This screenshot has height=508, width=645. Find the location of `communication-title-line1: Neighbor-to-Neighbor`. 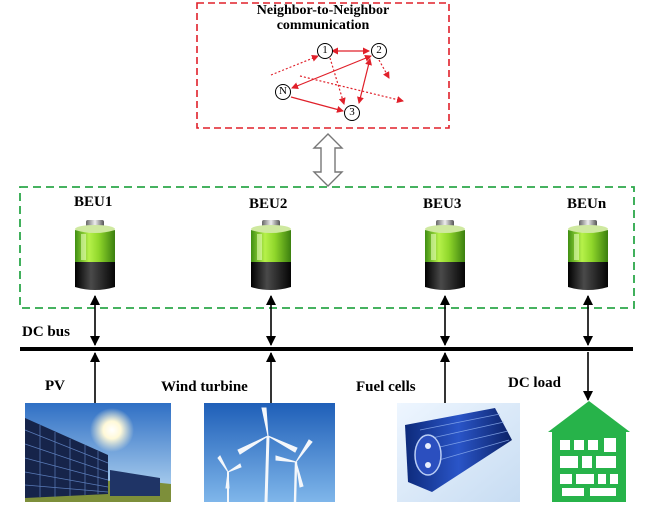

communication-title-line1: Neighbor-to-Neighbor is located at coordinates (323, 10).